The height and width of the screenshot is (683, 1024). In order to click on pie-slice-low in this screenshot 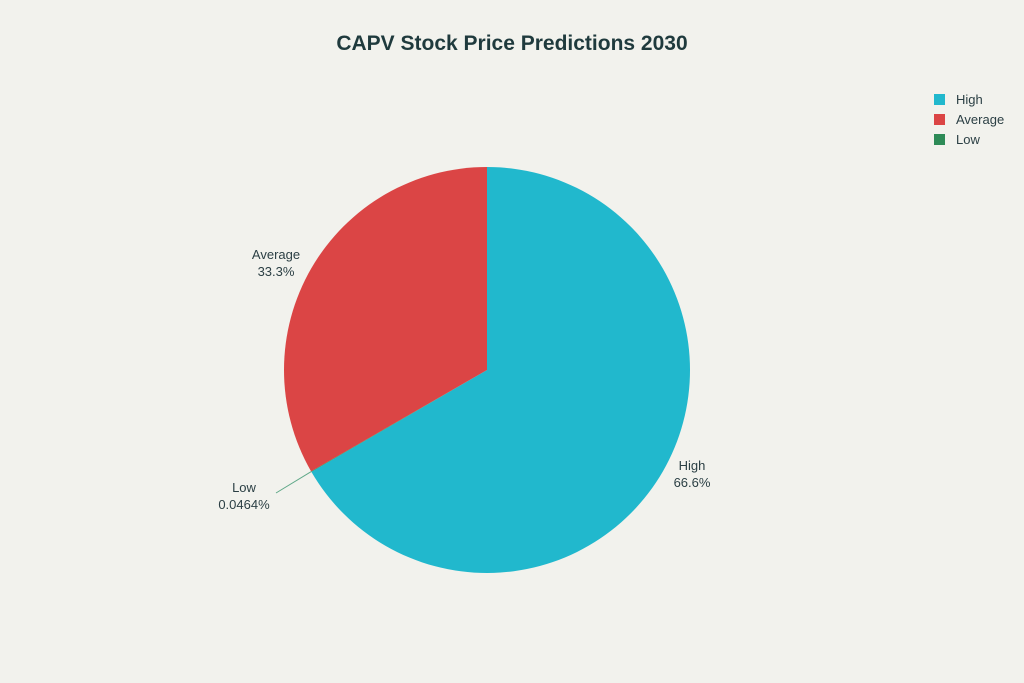, I will do `click(399, 421)`.